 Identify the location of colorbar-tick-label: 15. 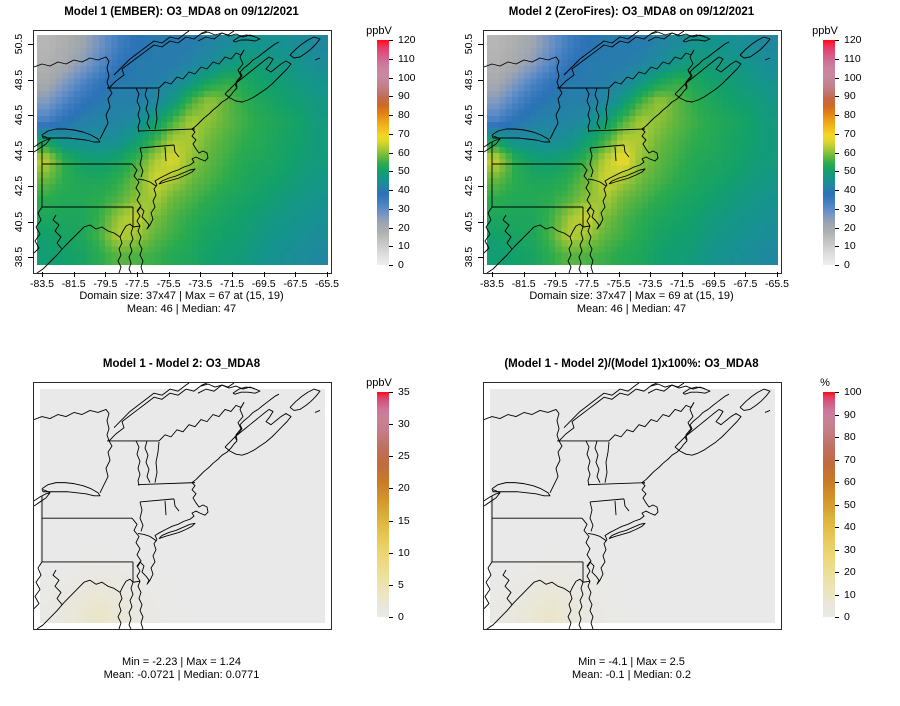
(404, 520).